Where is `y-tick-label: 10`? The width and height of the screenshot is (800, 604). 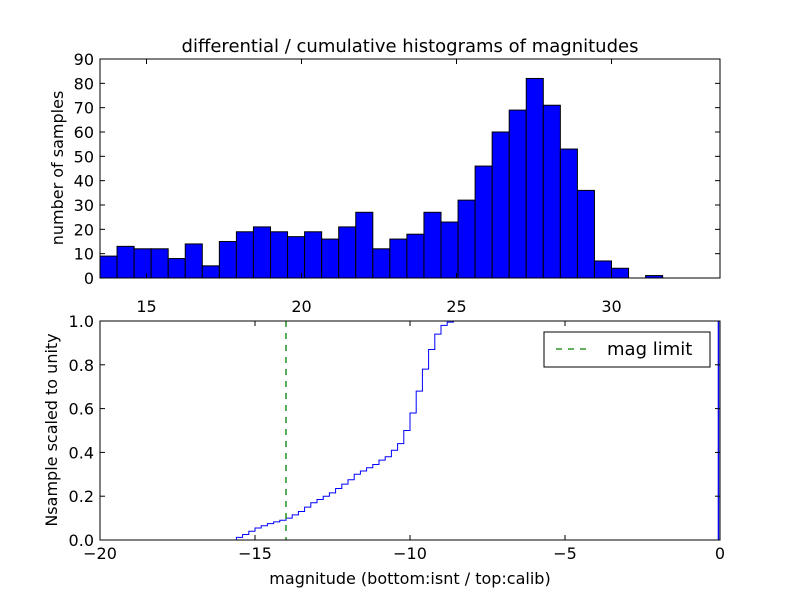
y-tick-label: 10 is located at coordinates (84, 254).